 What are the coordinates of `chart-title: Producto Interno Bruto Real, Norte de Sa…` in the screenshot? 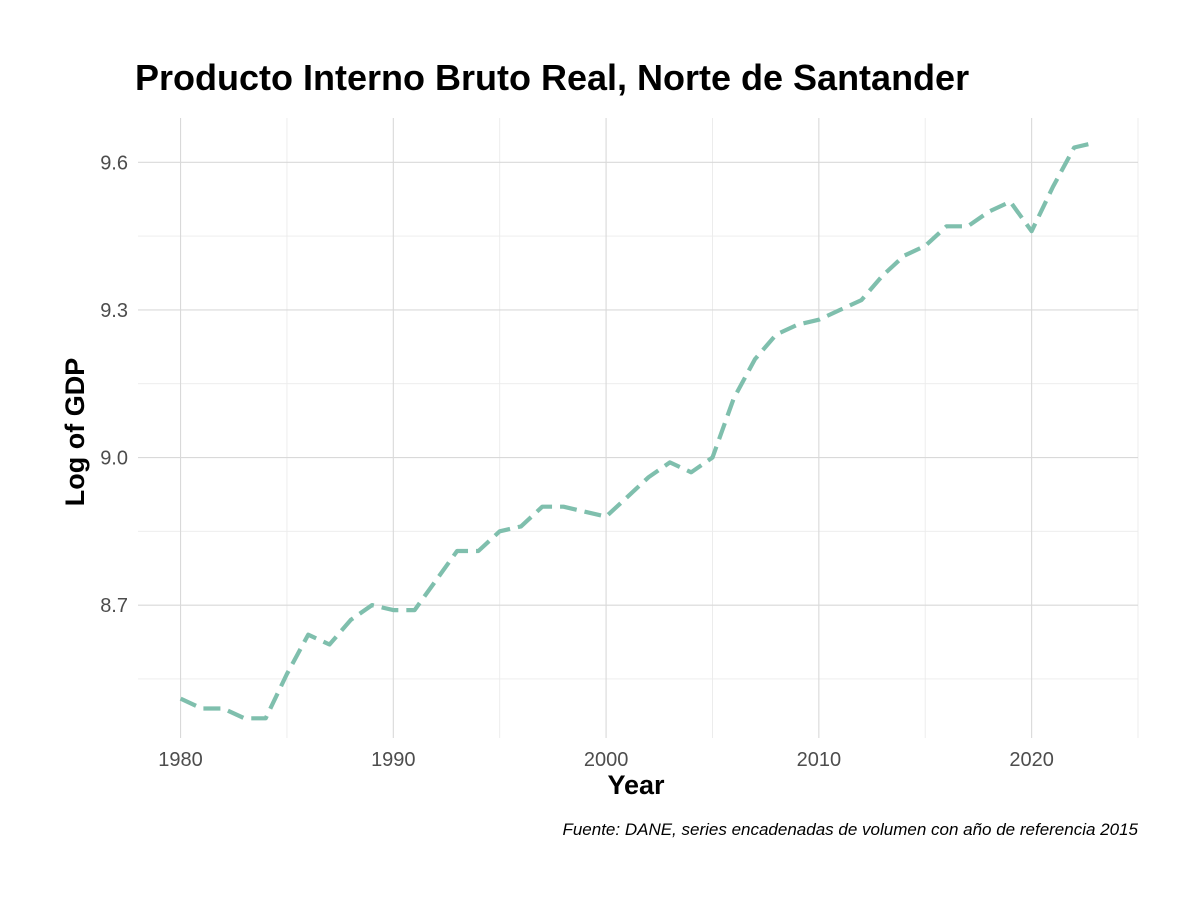 It's located at (552, 77).